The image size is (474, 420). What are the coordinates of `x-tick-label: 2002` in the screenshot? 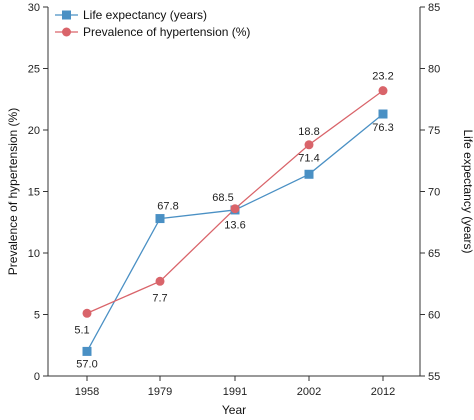 It's located at (309, 392).